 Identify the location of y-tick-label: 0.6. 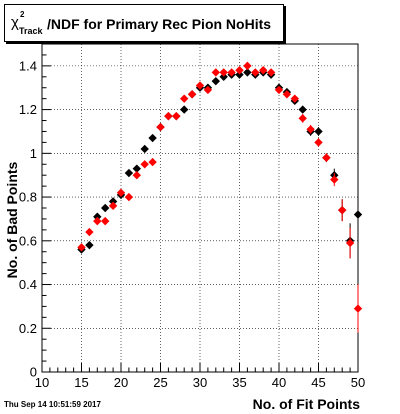
(28, 240).